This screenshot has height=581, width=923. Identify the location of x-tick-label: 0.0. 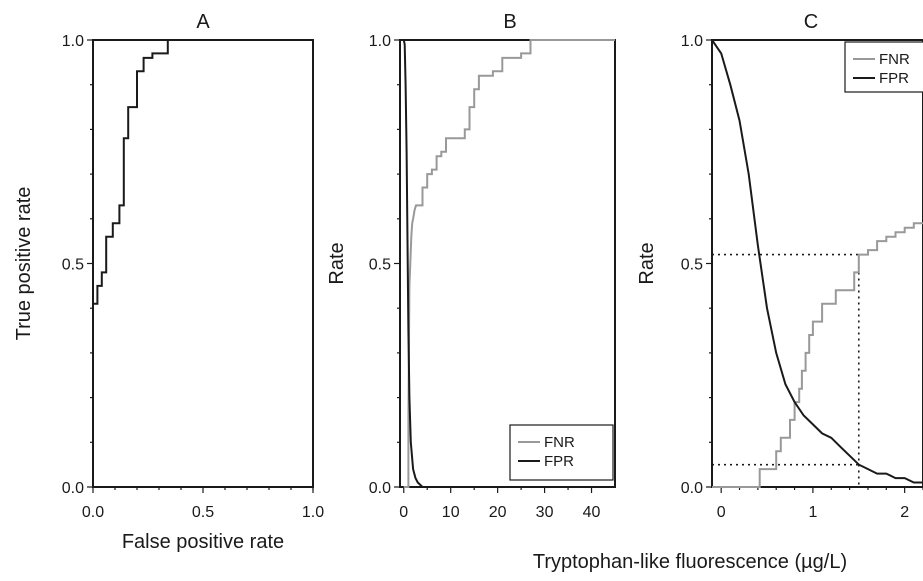
(93, 512).